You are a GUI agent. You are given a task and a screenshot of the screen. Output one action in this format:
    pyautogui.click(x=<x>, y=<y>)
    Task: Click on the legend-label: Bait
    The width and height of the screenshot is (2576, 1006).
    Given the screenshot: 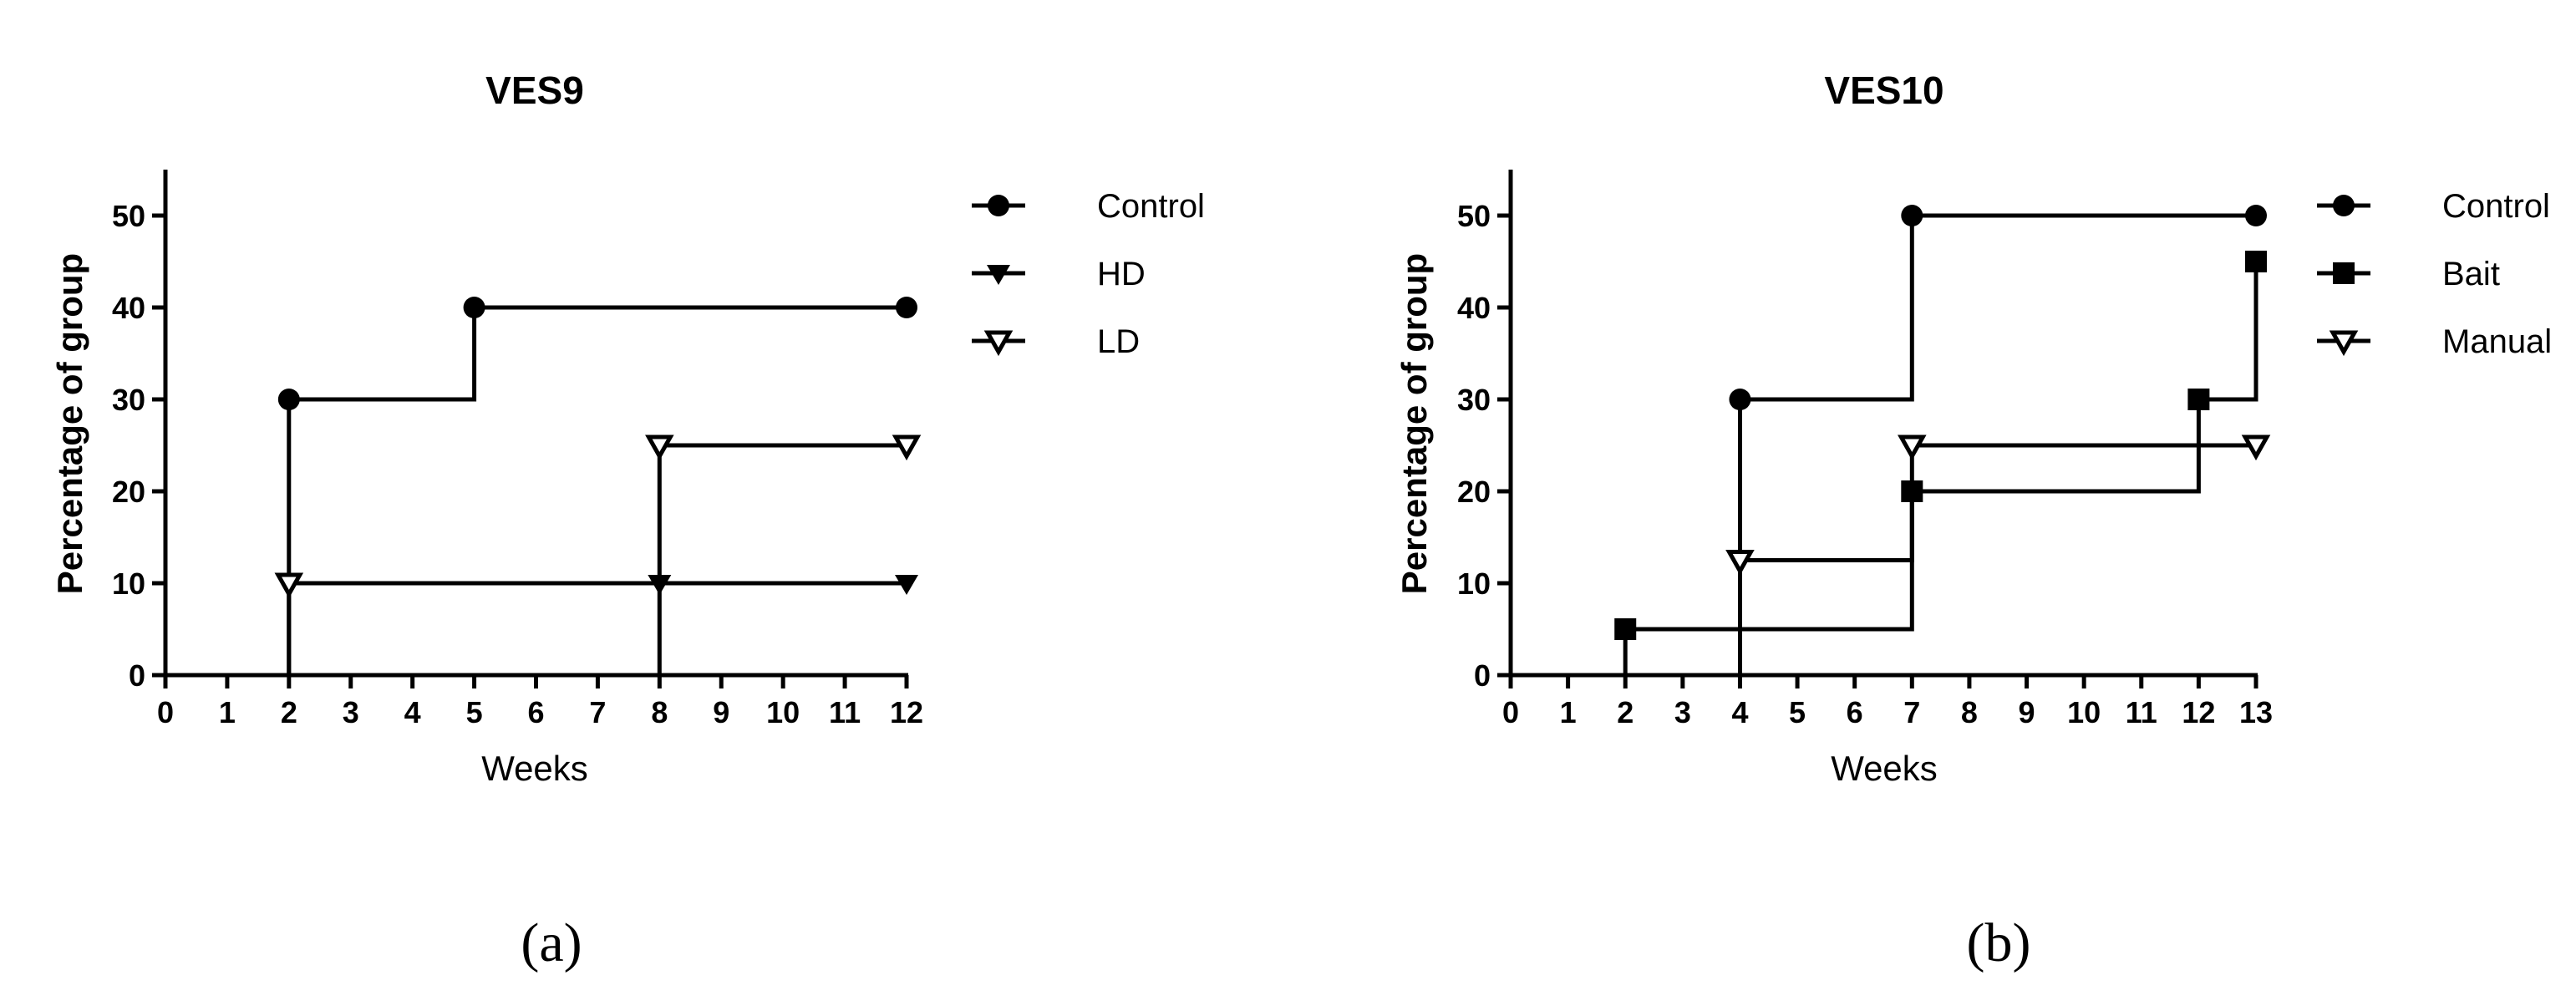 What is the action you would take?
    pyautogui.click(x=2471, y=274)
    